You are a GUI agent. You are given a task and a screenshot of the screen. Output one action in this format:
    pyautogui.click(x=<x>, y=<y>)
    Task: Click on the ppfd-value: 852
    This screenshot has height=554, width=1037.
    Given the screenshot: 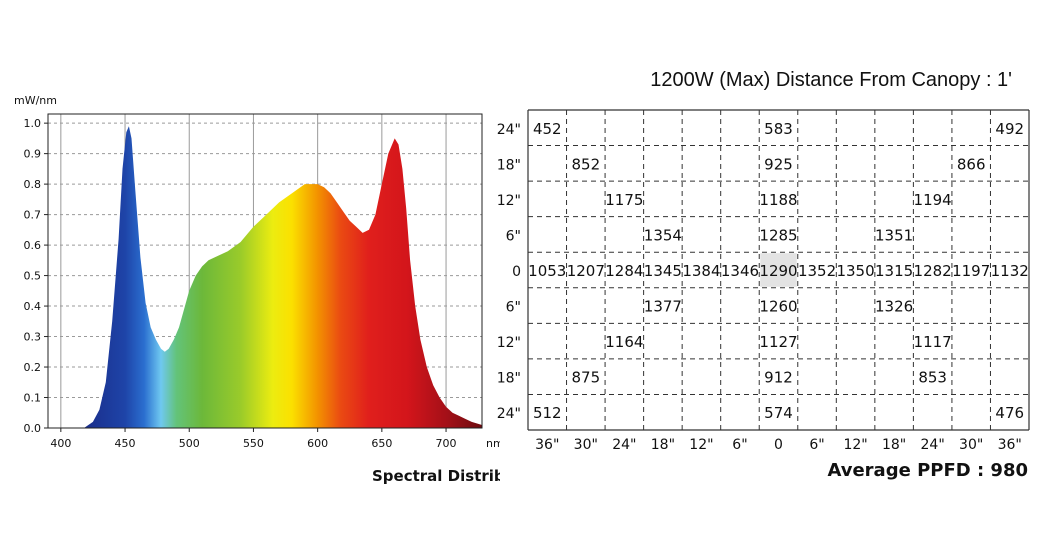 What is the action you would take?
    pyautogui.click(x=585, y=164)
    